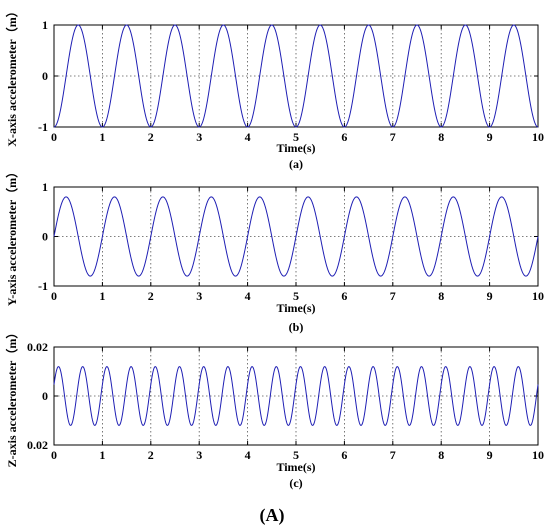  I want to click on y-axis-label-a: X-axis accelerometer（m）, so click(11, 75).